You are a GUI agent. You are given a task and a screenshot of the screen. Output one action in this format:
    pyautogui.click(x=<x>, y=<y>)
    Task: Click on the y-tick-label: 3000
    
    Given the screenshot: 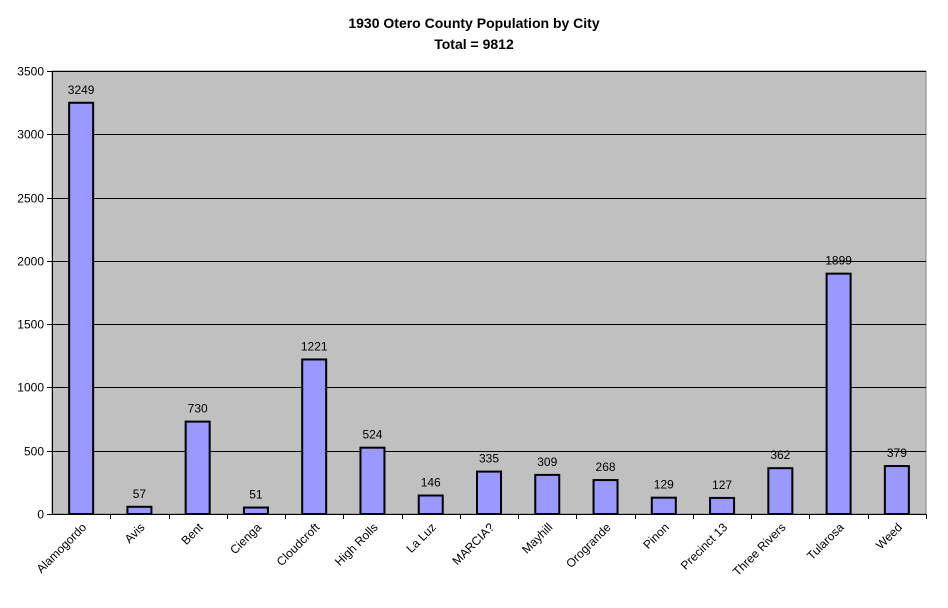 What is the action you would take?
    pyautogui.click(x=30, y=135)
    